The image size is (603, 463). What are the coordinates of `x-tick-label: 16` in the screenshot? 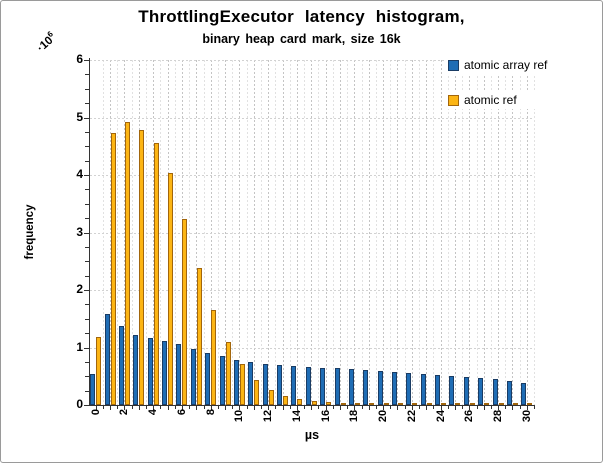 It's located at (325, 415).